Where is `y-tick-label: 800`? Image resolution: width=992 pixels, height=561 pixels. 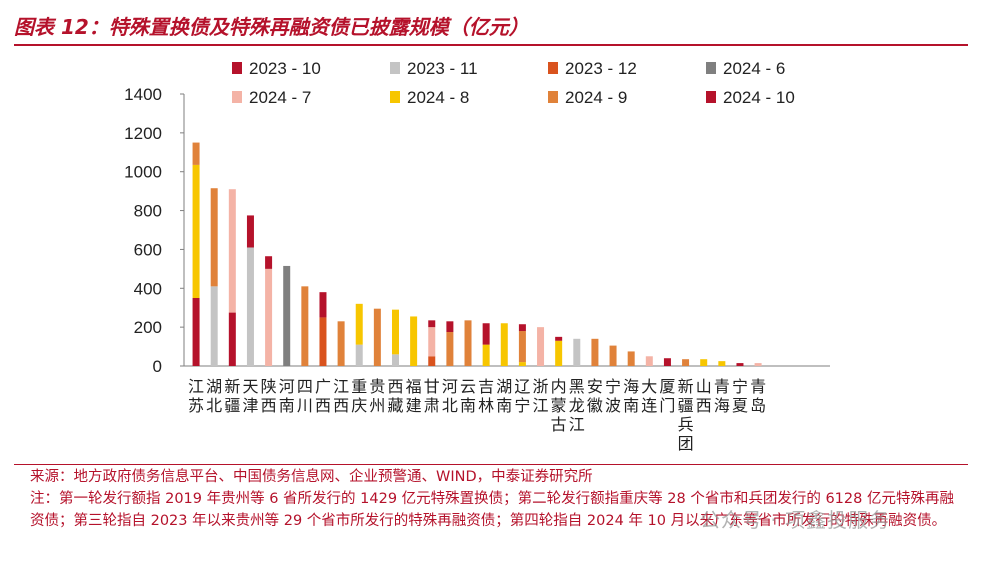
y-tick-label: 800 is located at coordinates (148, 211).